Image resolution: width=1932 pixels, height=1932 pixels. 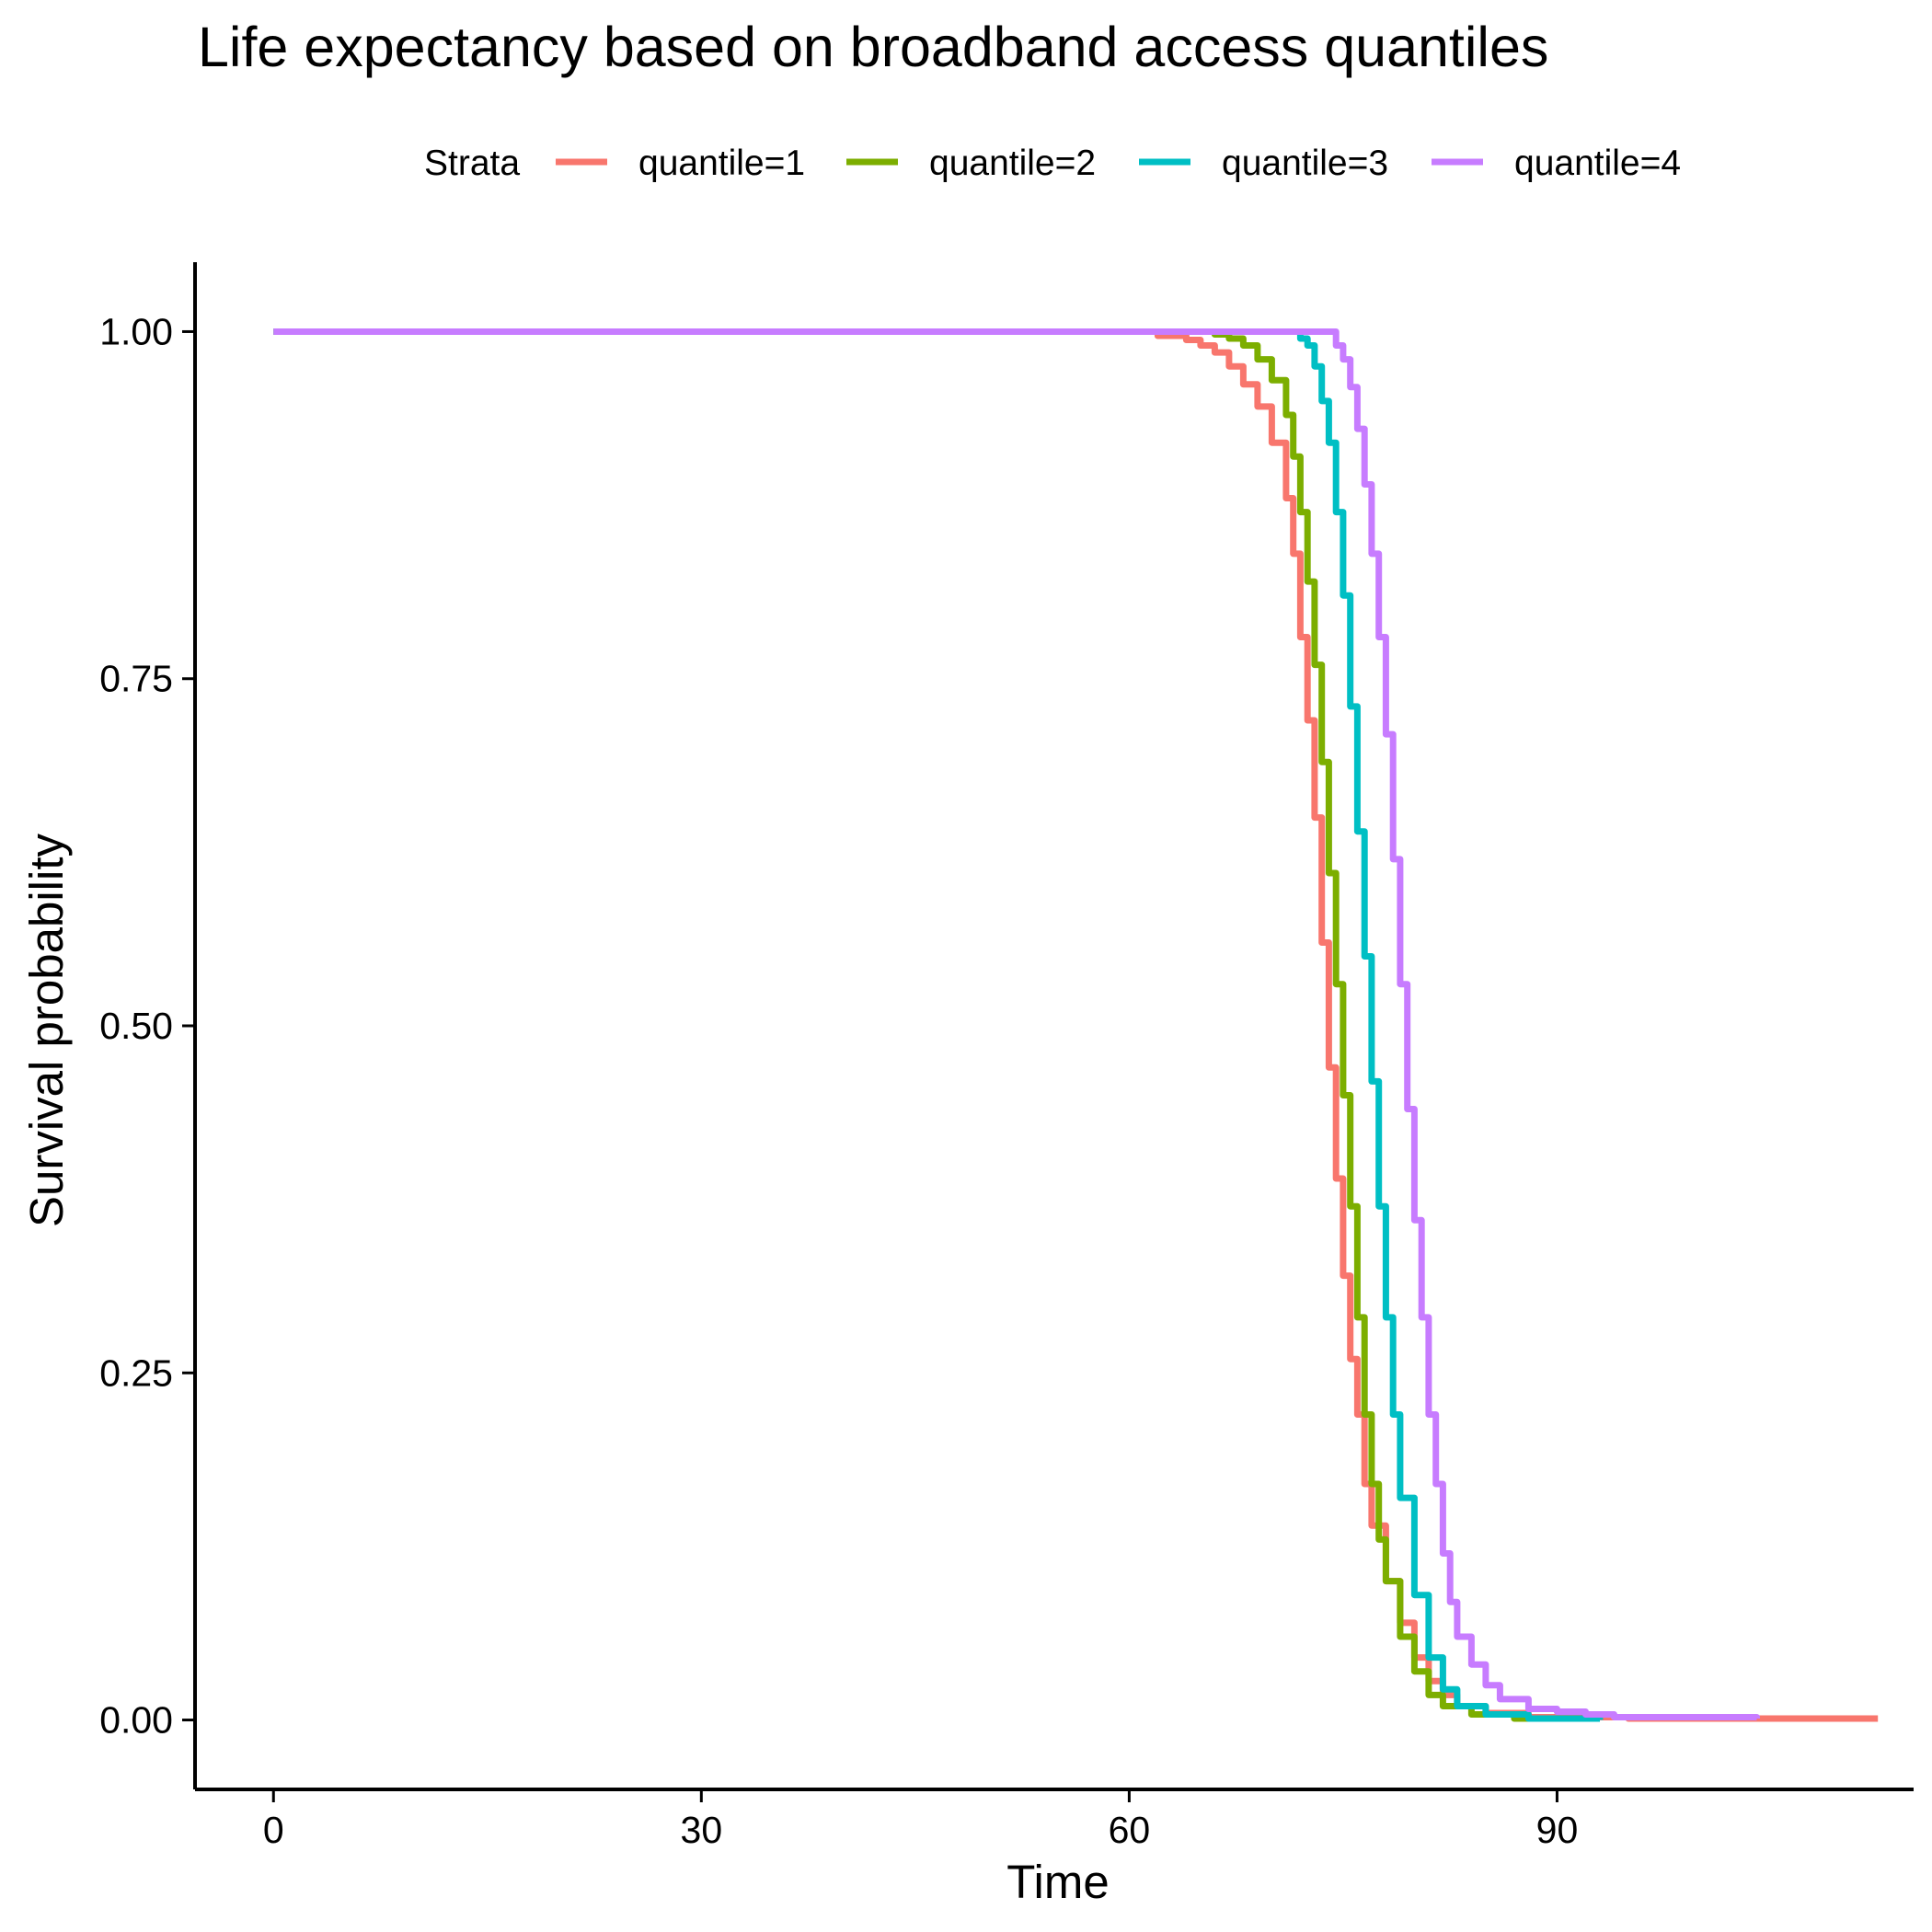 I want to click on legend-label-quantile-3: quantile=3, so click(x=1305, y=163).